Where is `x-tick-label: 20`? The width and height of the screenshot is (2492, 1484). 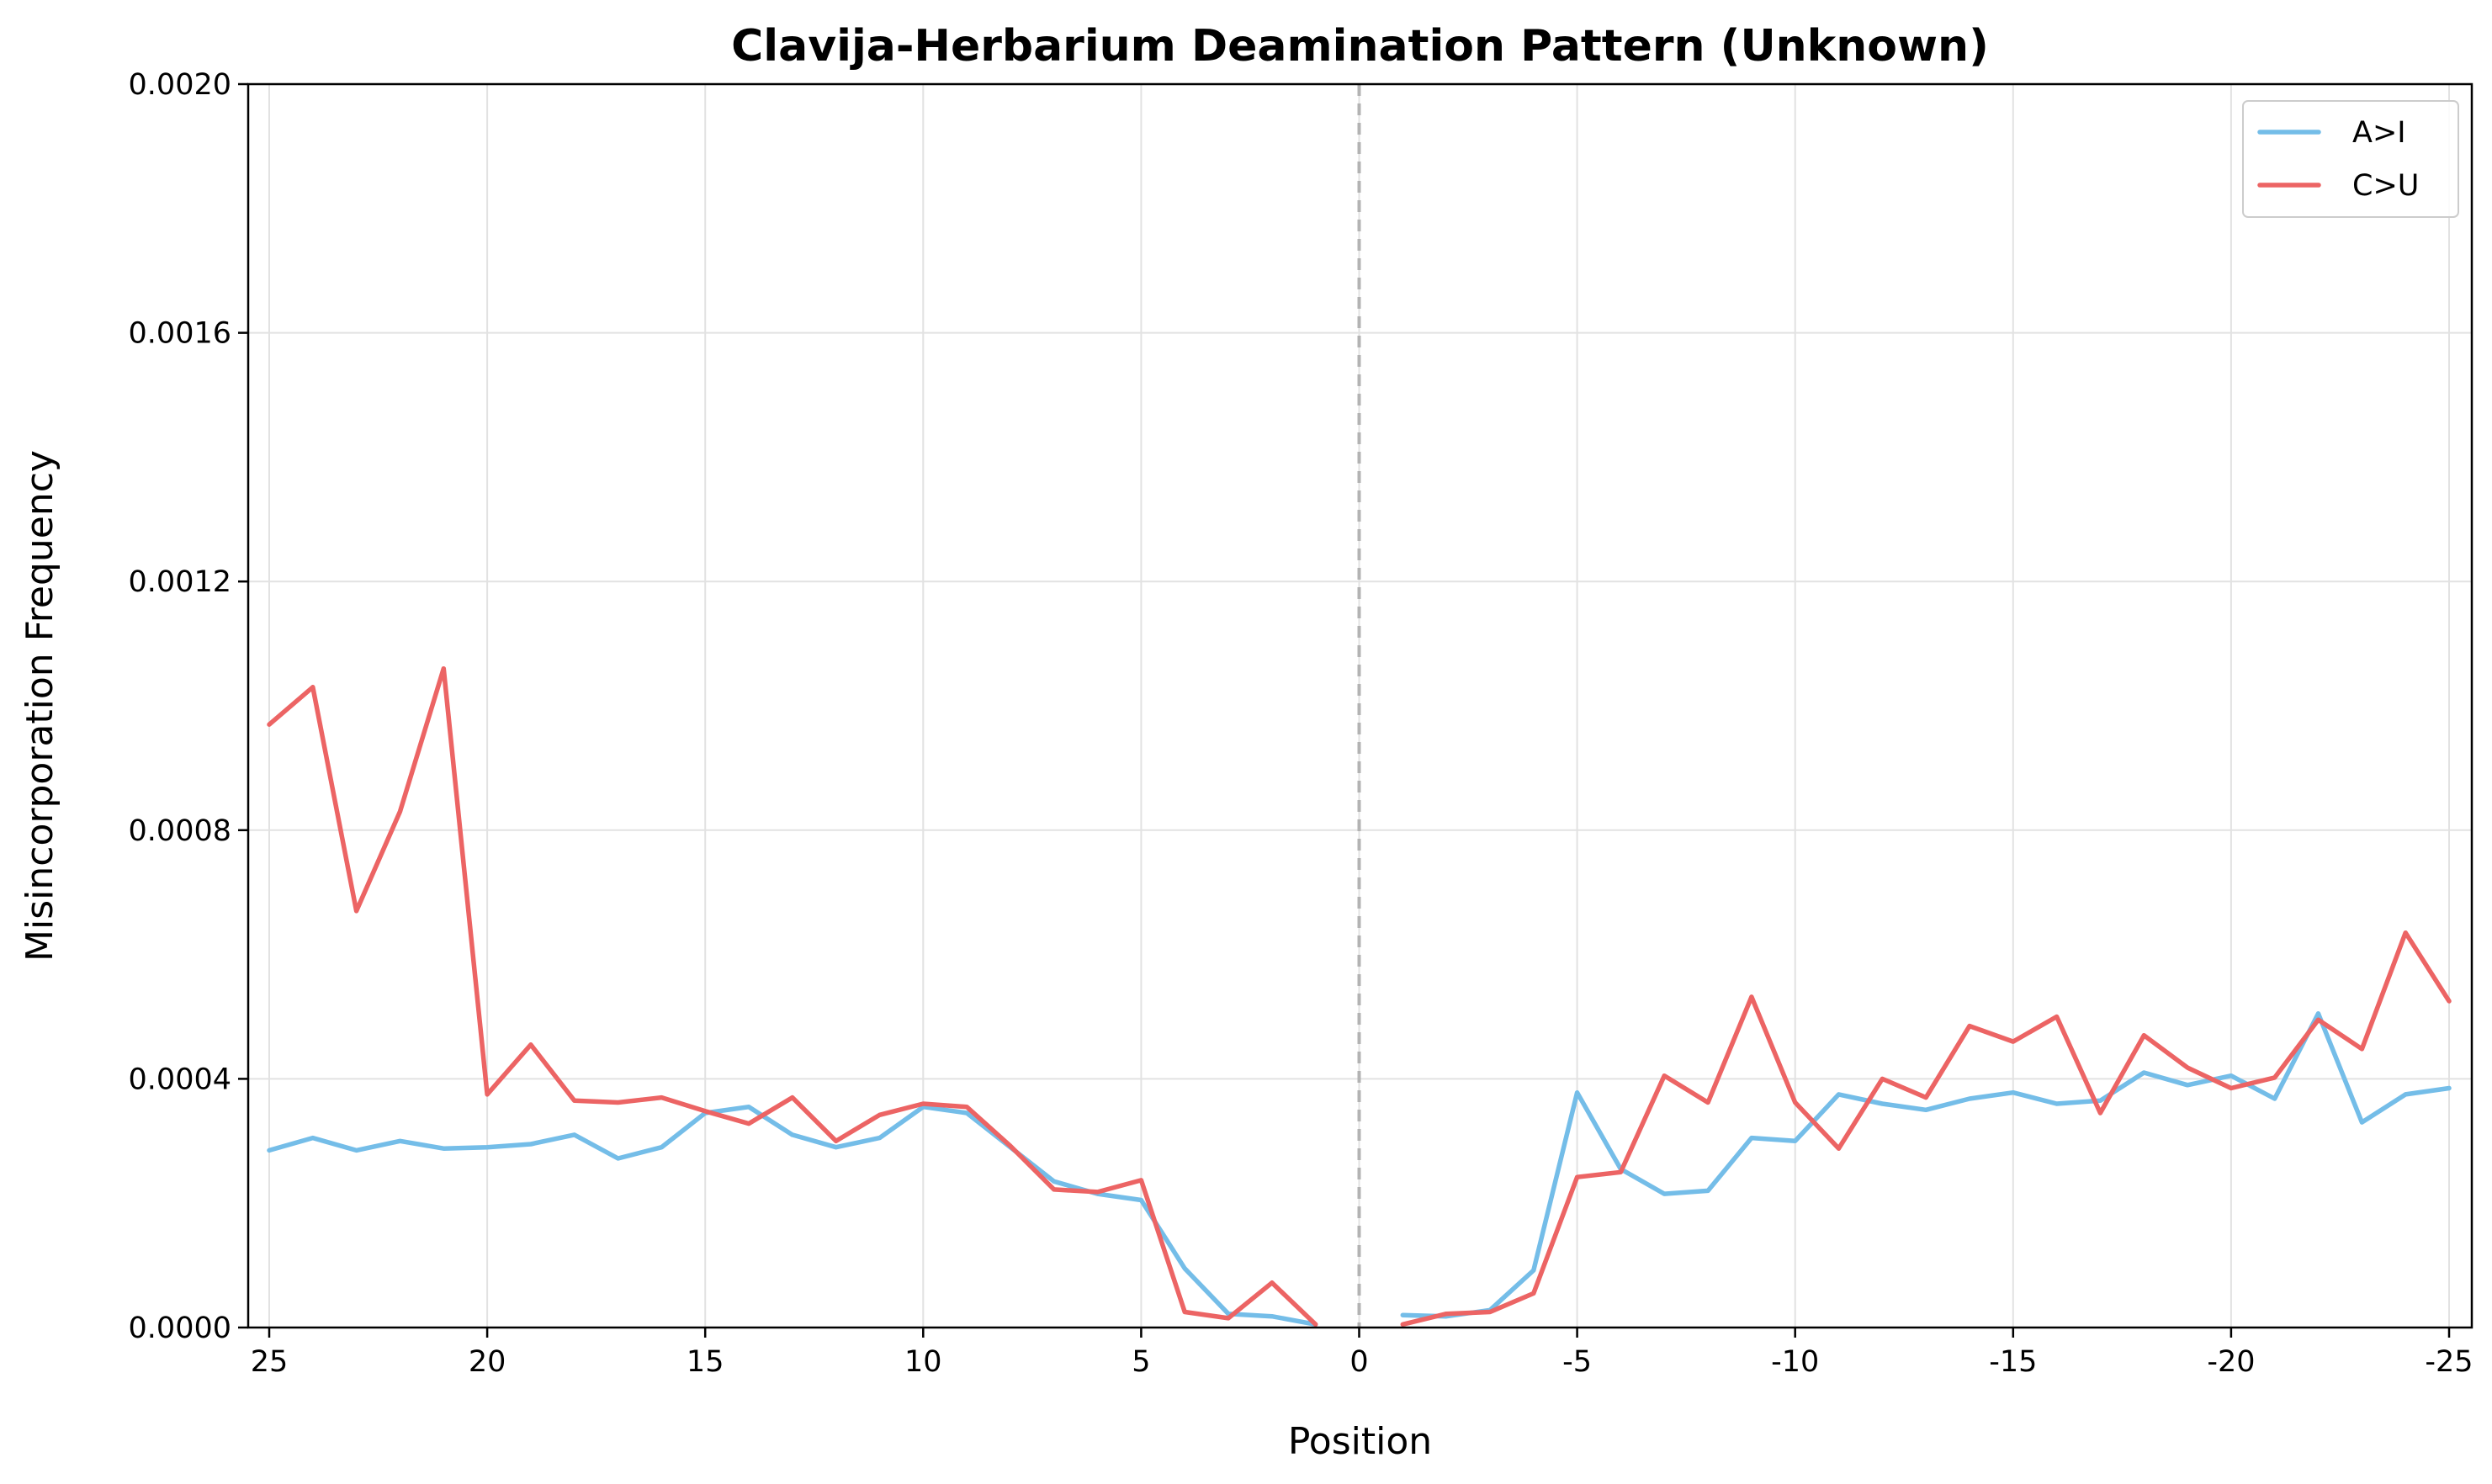
x-tick-label: 20 is located at coordinates (487, 1362).